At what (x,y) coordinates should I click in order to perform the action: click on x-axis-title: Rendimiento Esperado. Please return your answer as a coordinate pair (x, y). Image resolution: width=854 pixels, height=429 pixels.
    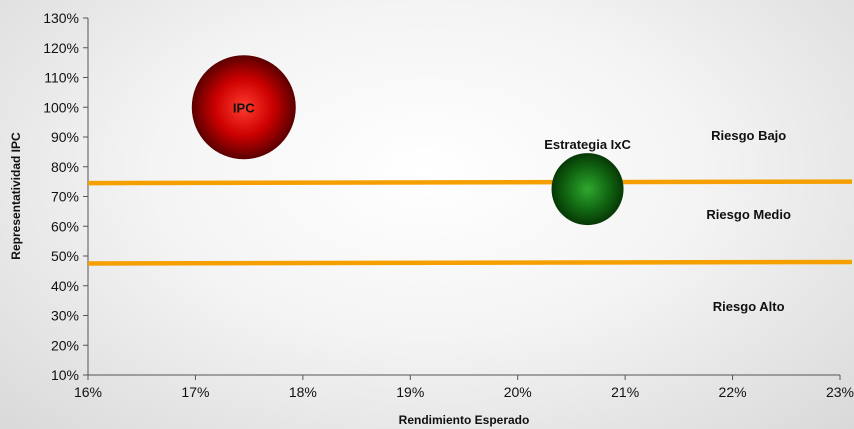
    Looking at the image, I should click on (464, 420).